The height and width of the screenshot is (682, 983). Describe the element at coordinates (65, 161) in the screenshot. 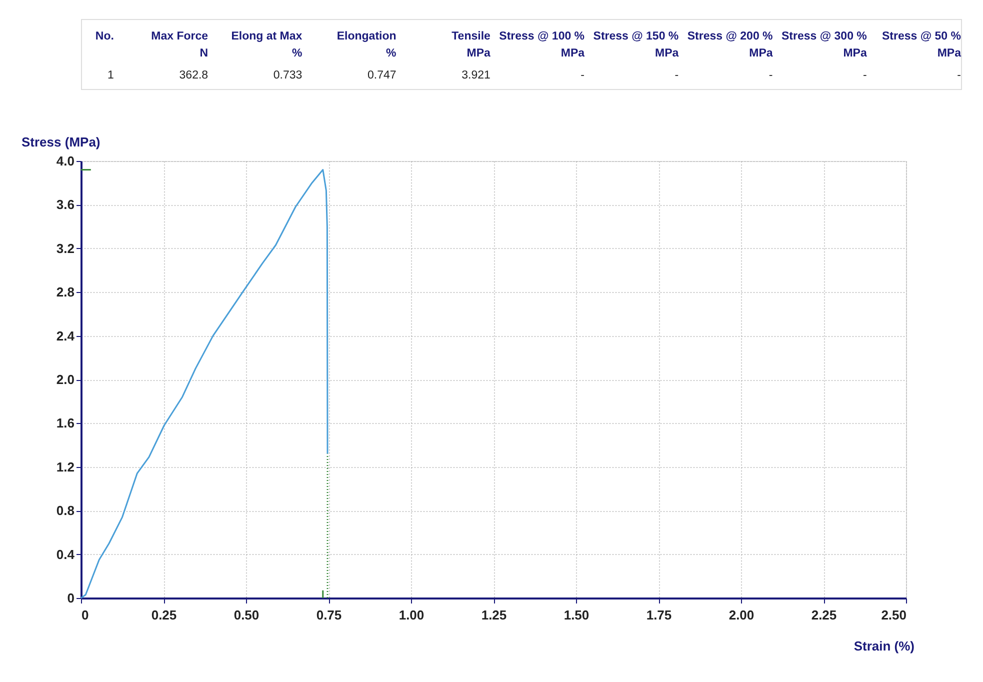

I see `y-tick-label: 4.0` at that location.